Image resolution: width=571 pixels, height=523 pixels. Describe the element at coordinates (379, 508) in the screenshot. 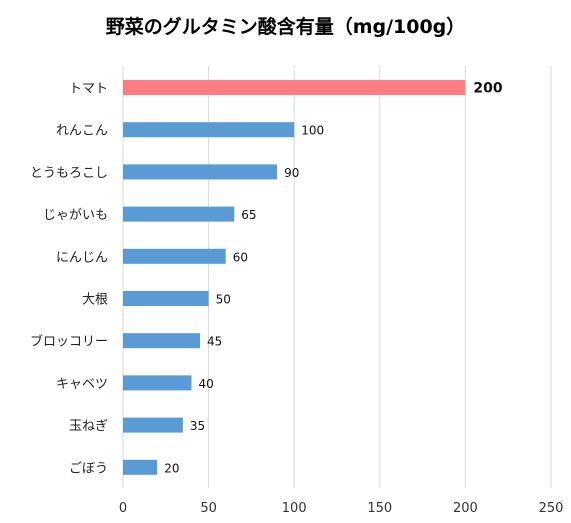

I see `x-tick-label: 150` at that location.